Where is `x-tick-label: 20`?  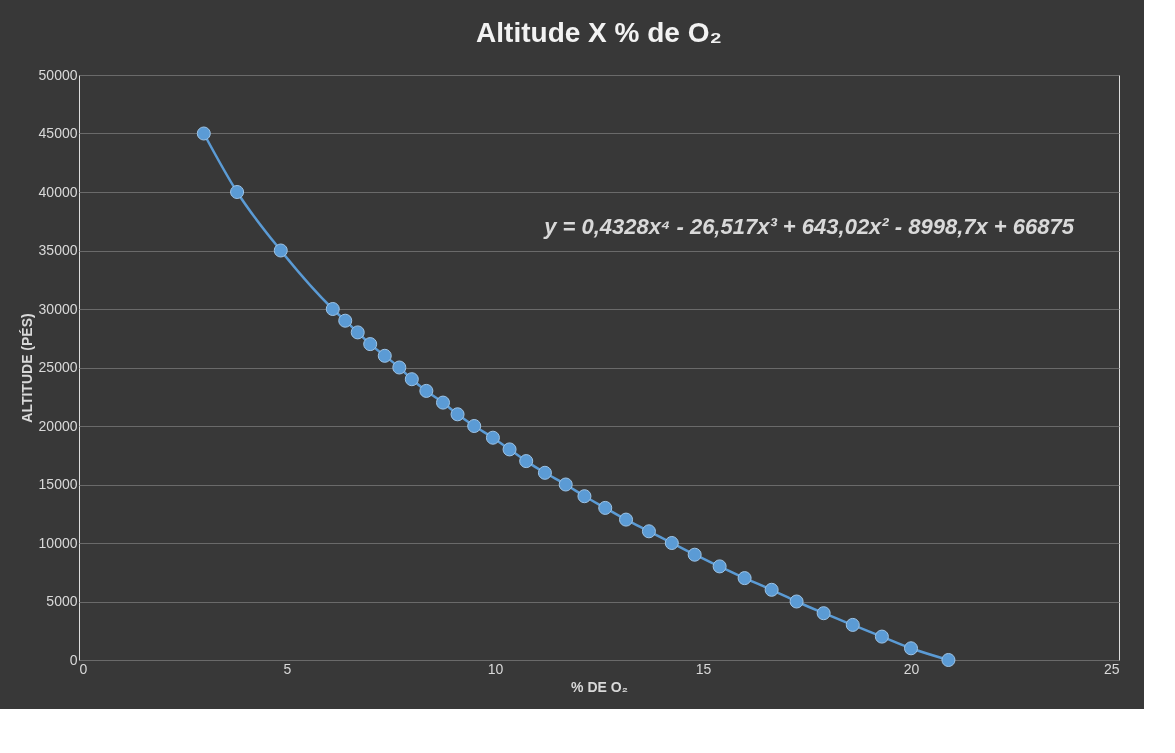 x-tick-label: 20 is located at coordinates (911, 668).